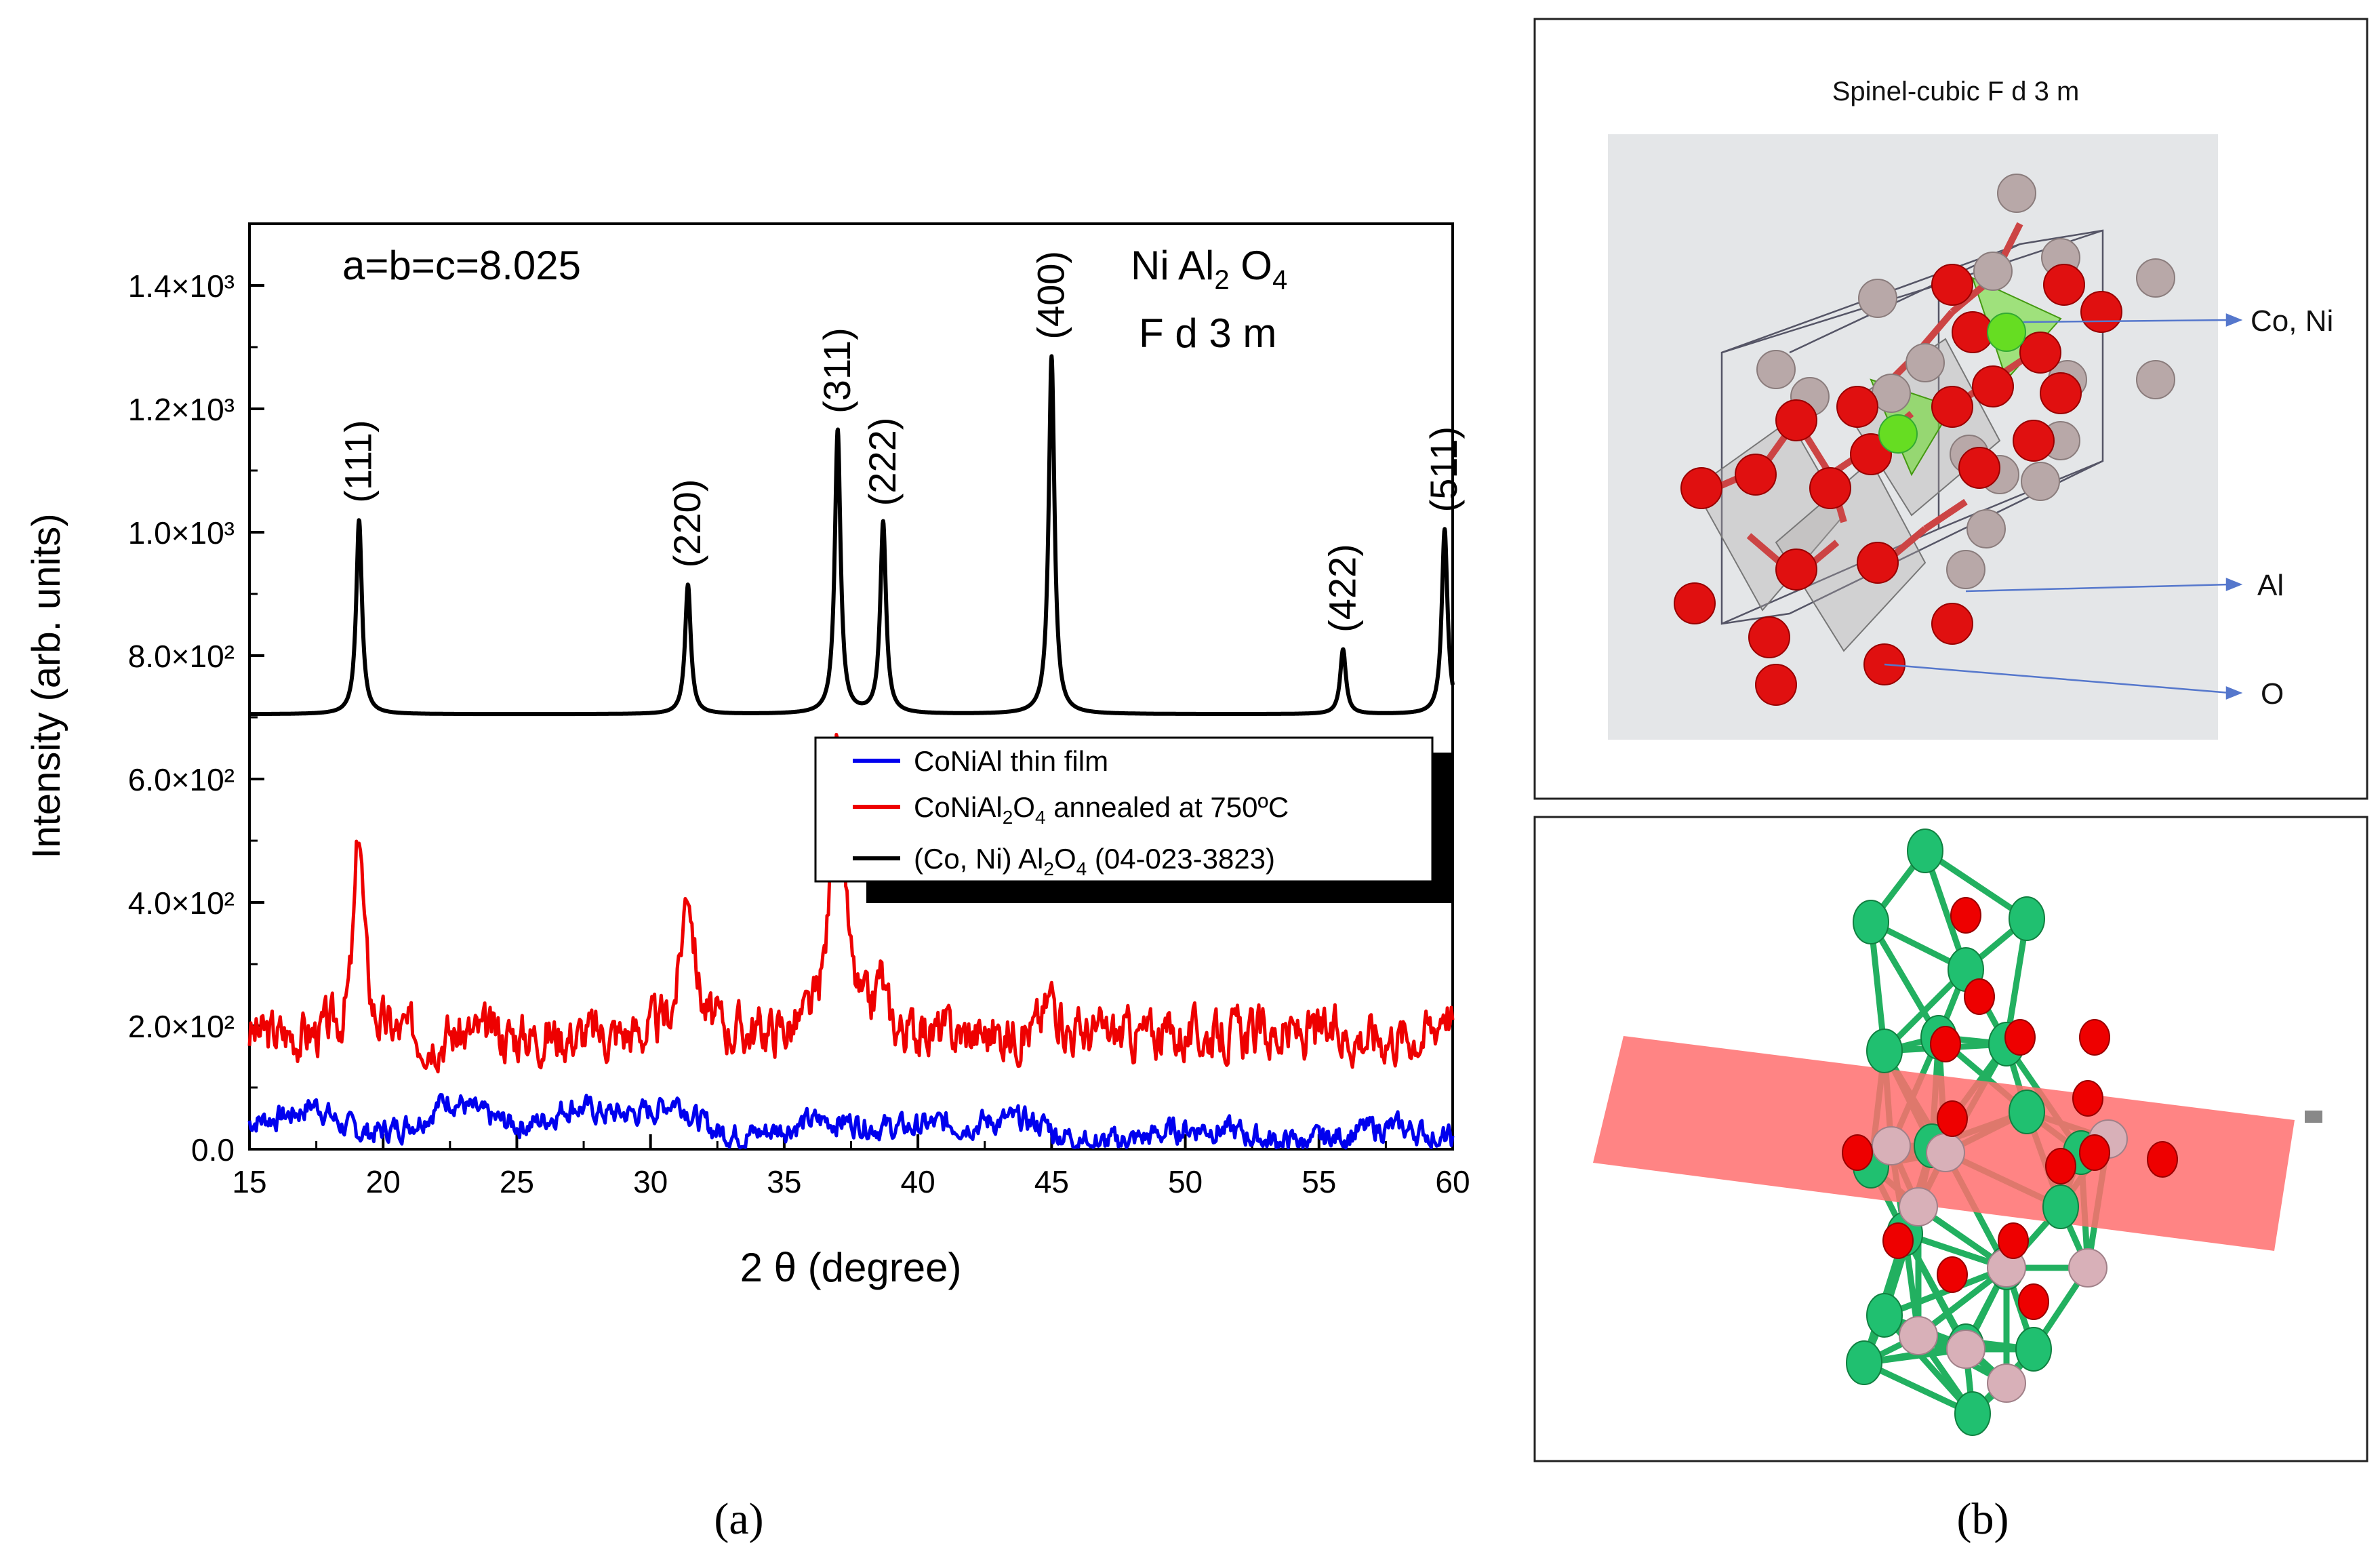  Describe the element at coordinates (918, 1181) in the screenshot. I see `x-tick-label-5: 40` at that location.